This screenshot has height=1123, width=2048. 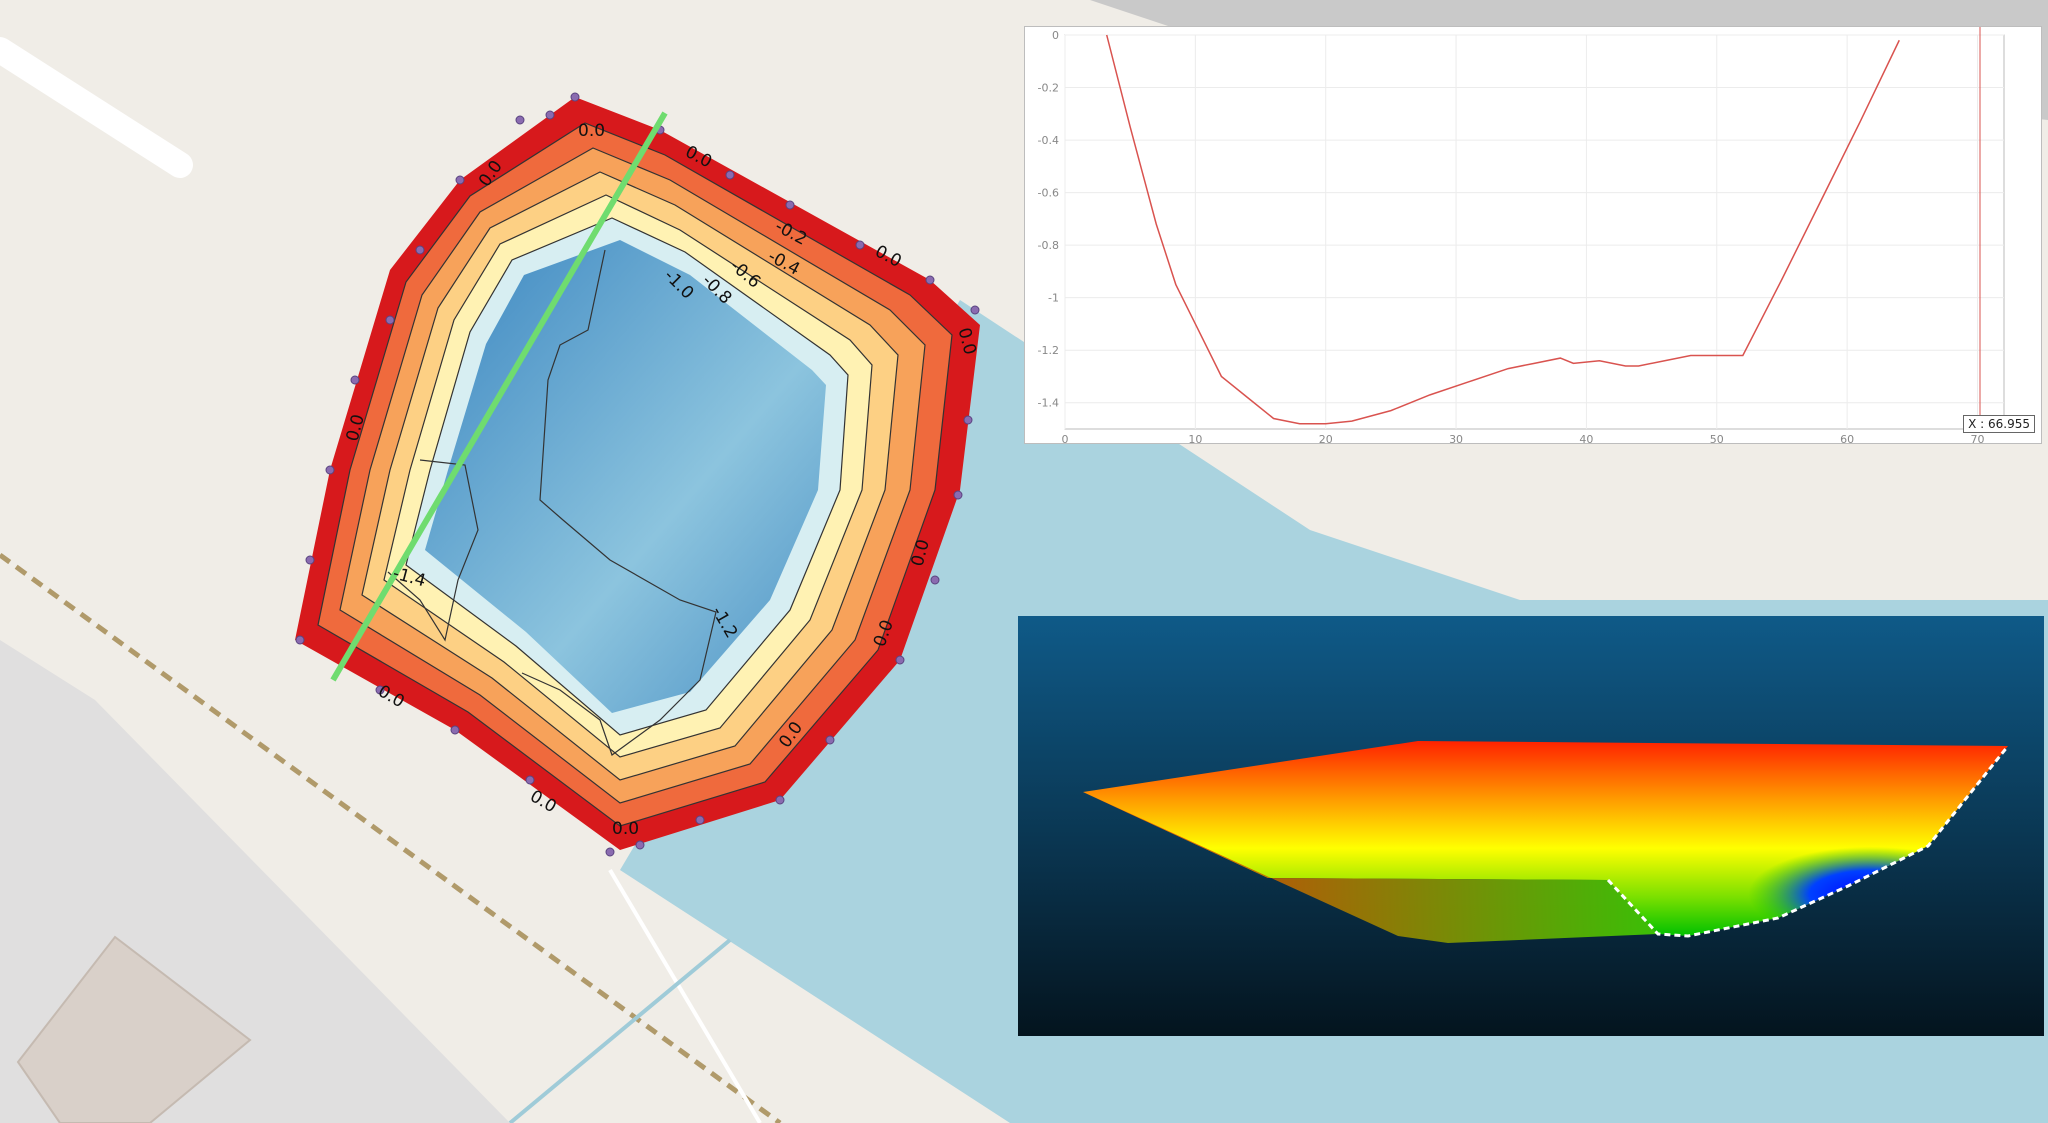 What do you see at coordinates (1053, 298) in the screenshot?
I see `y-tick-label: -1` at bounding box center [1053, 298].